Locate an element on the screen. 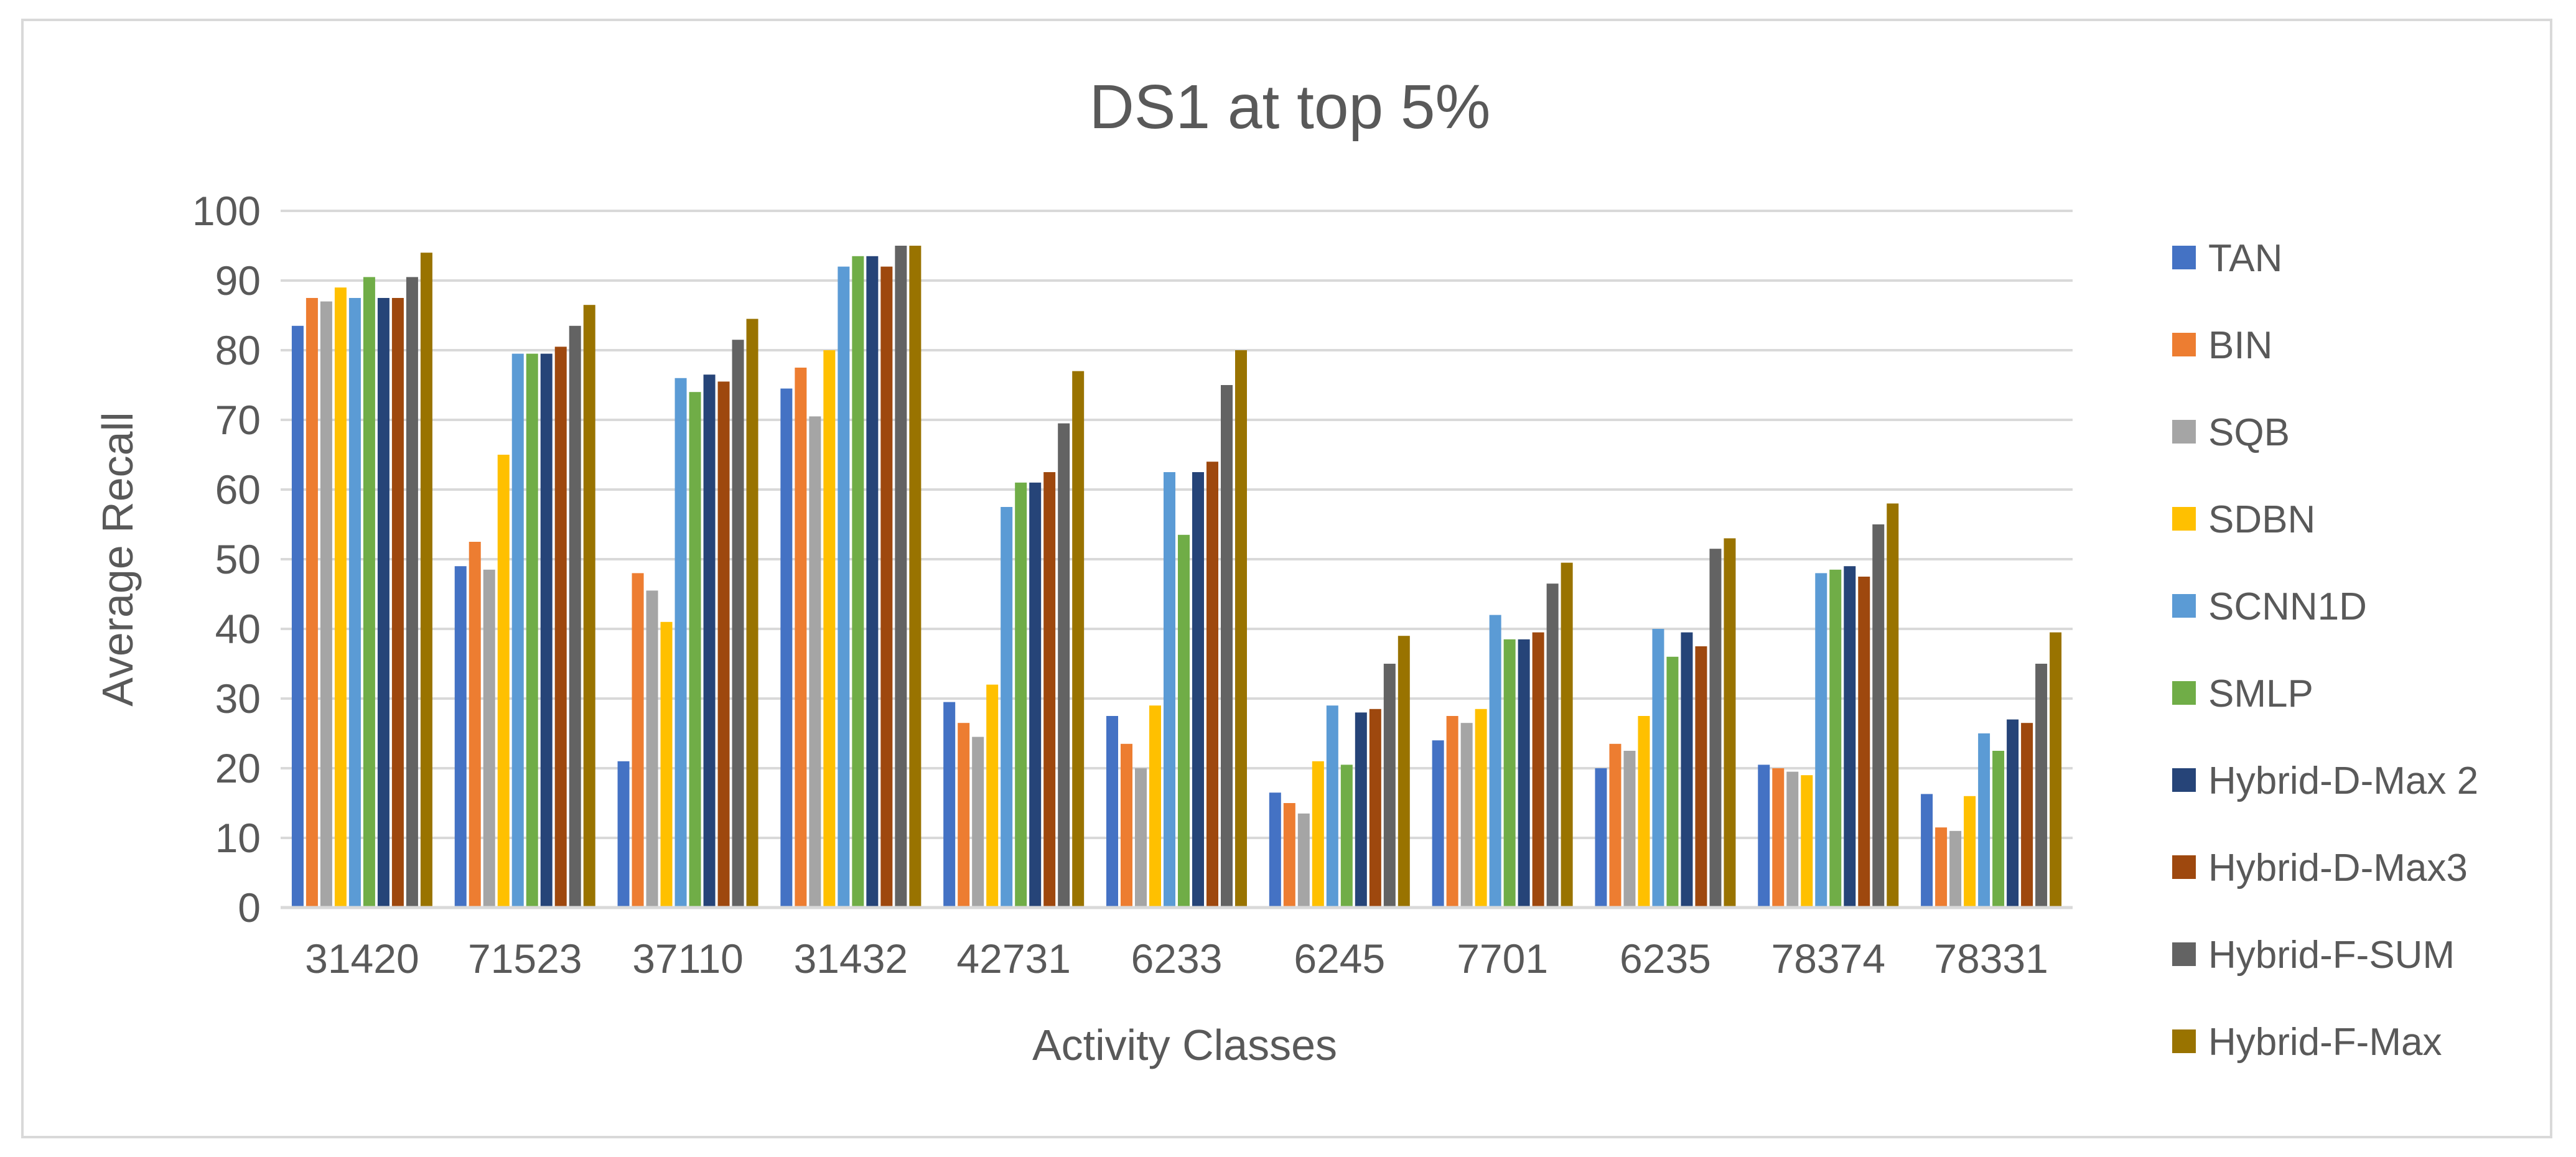 The height and width of the screenshot is (1157, 2576). legend-label: Hybrid-D-Max 2 is located at coordinates (2343, 781).